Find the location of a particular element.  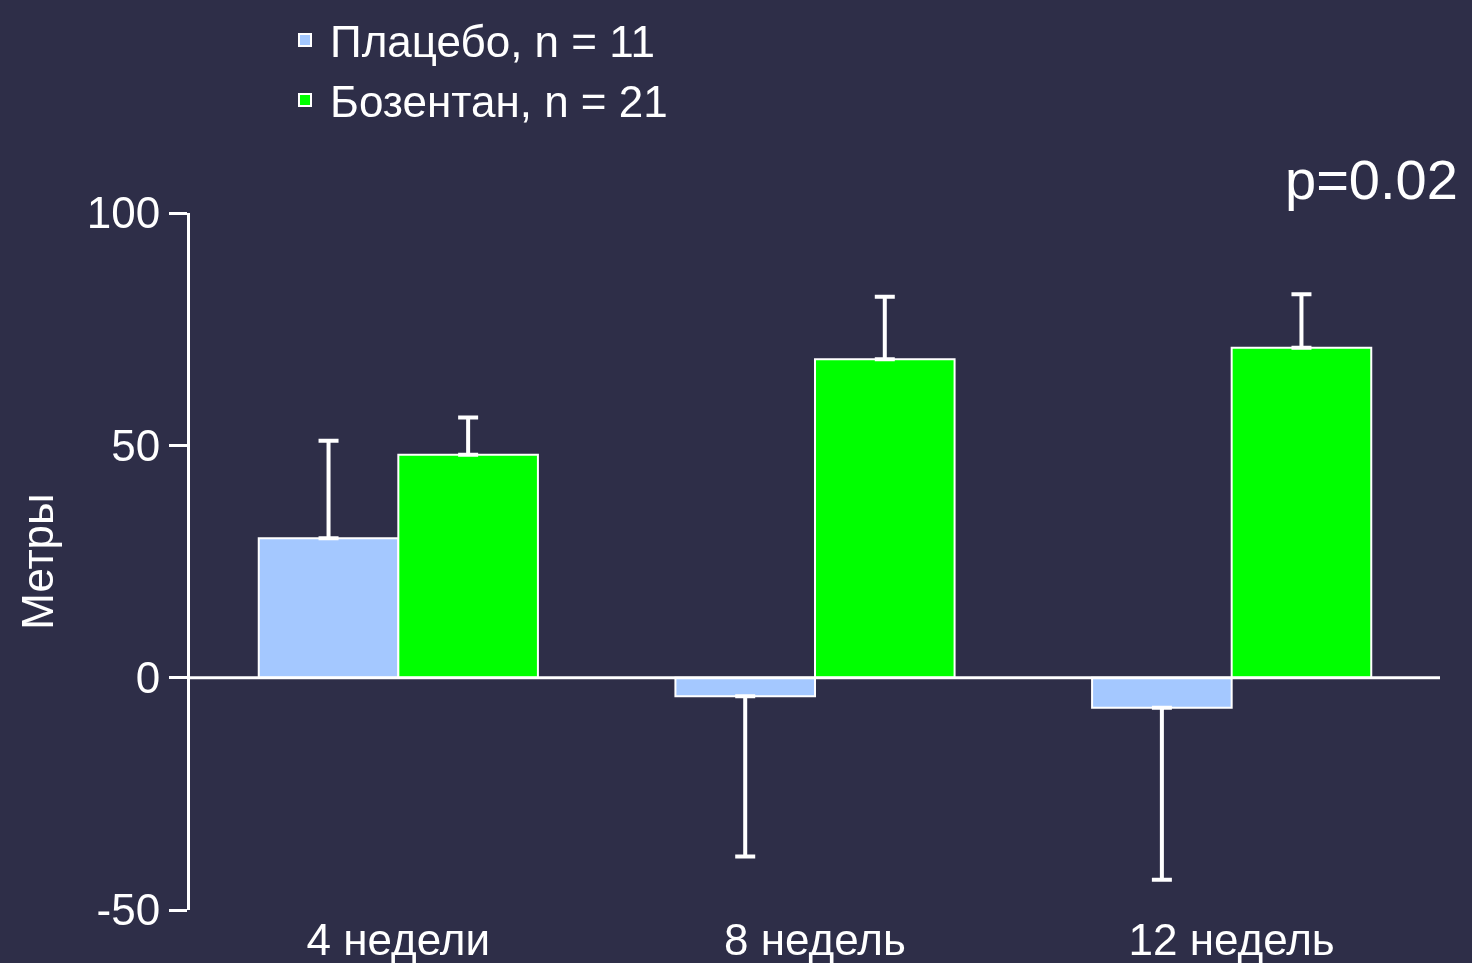

y-tick-label: 50 is located at coordinates (136, 445).